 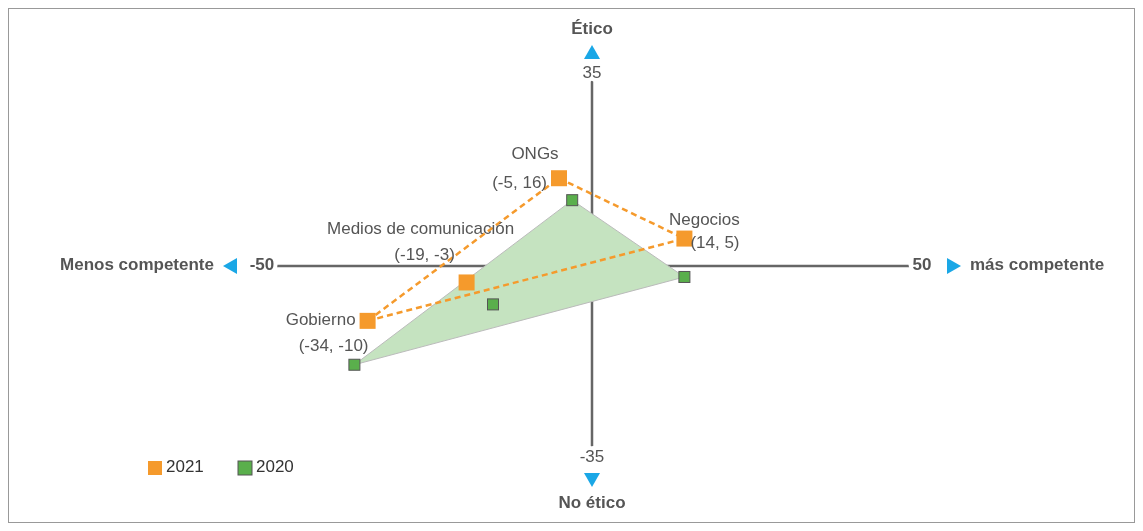 What do you see at coordinates (592, 73) in the screenshot?
I see `y-tick-label: 35` at bounding box center [592, 73].